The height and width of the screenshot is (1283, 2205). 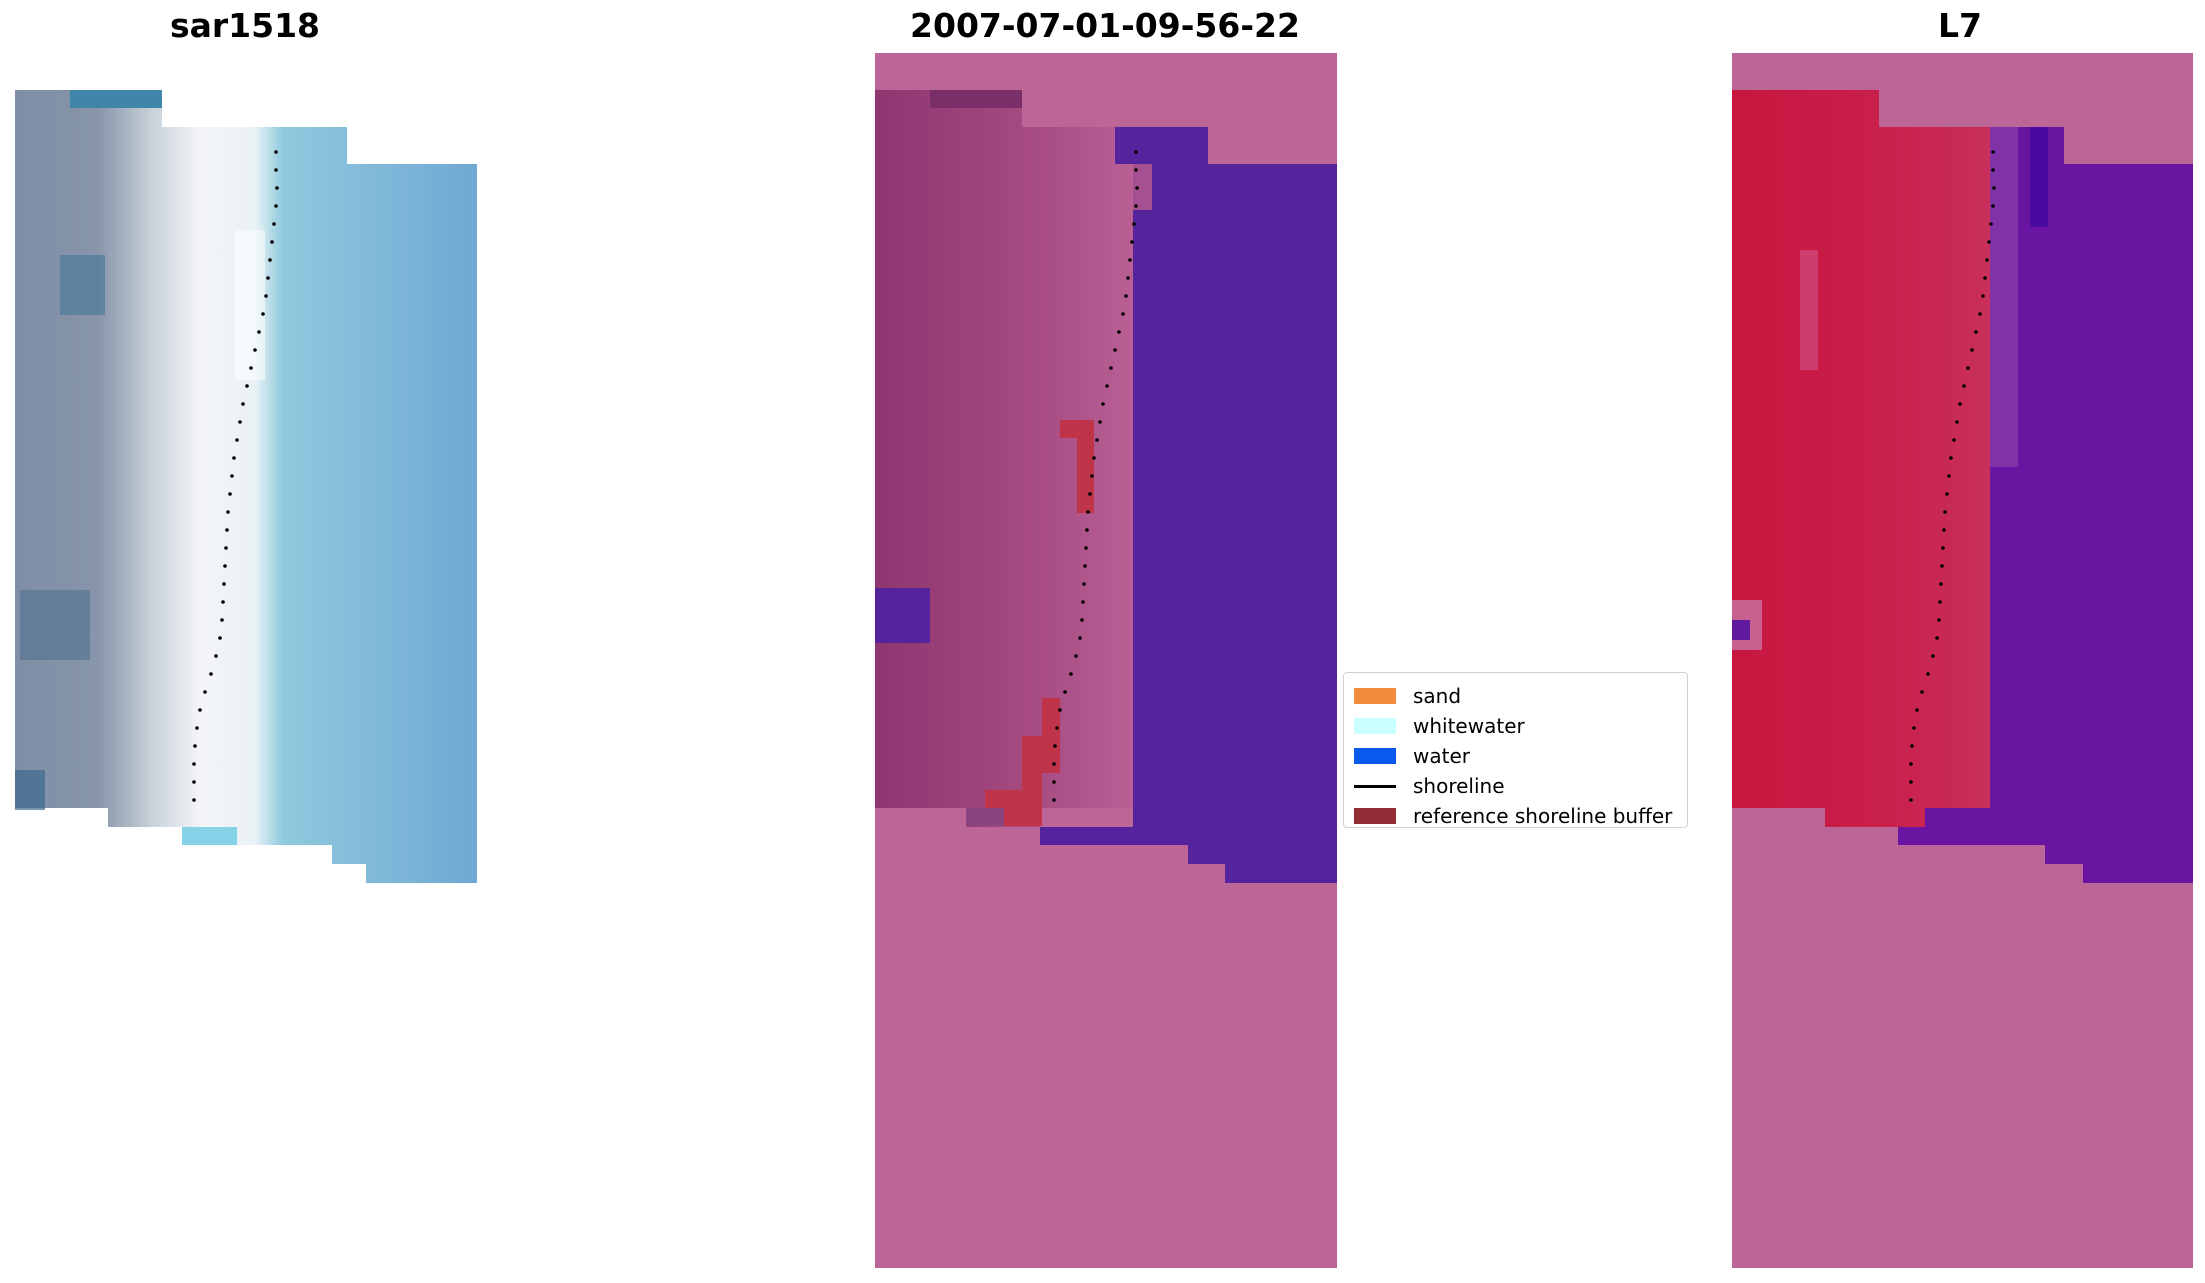 What do you see at coordinates (1437, 696) in the screenshot?
I see `legend-label: sand` at bounding box center [1437, 696].